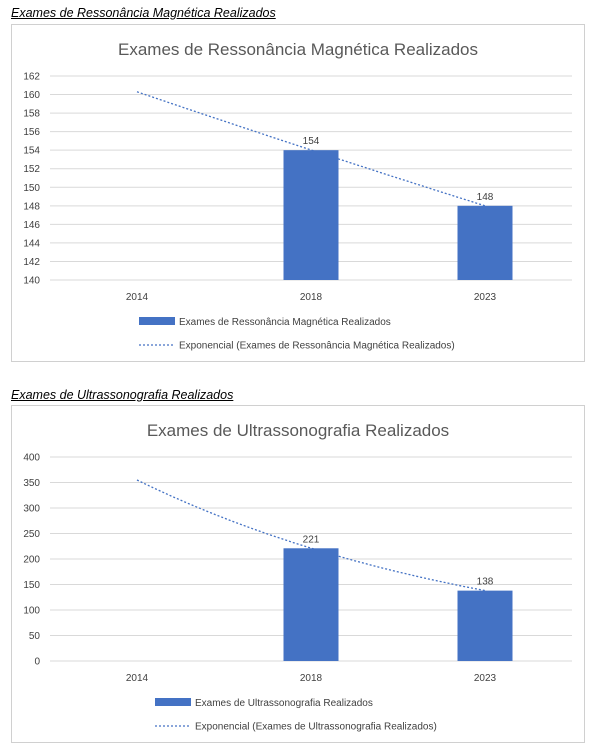  Describe the element at coordinates (31, 611) in the screenshot. I see `y-tick-label: 100` at that location.